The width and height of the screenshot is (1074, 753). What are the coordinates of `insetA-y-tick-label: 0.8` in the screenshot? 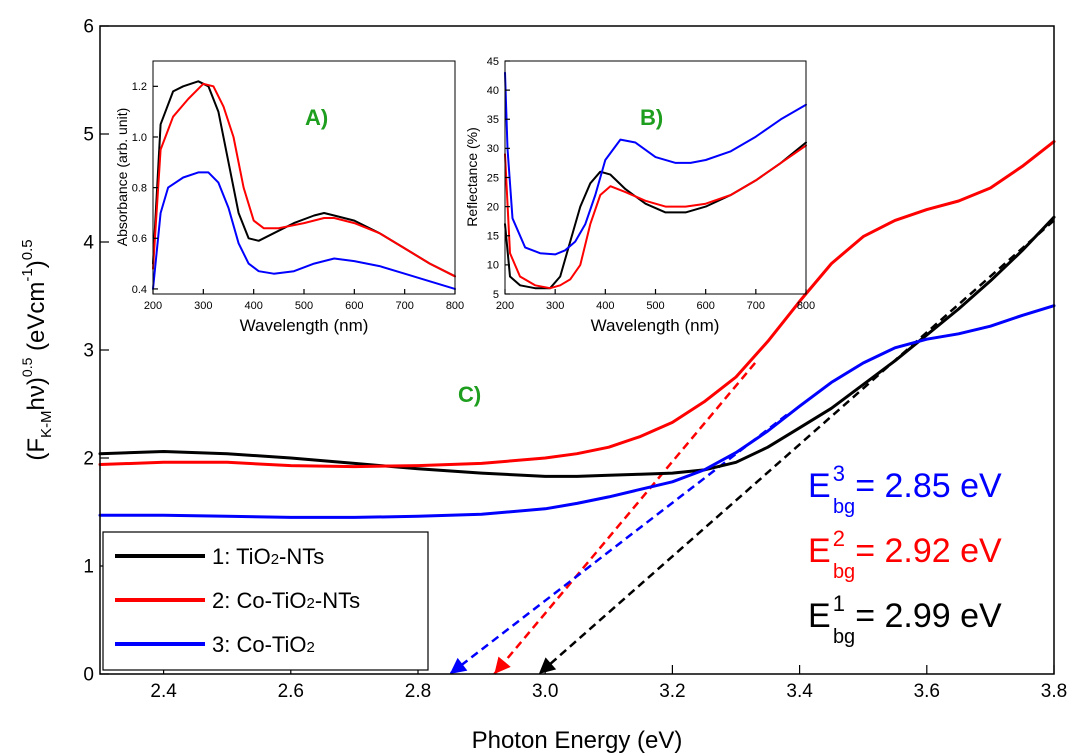 It's located at (139, 188).